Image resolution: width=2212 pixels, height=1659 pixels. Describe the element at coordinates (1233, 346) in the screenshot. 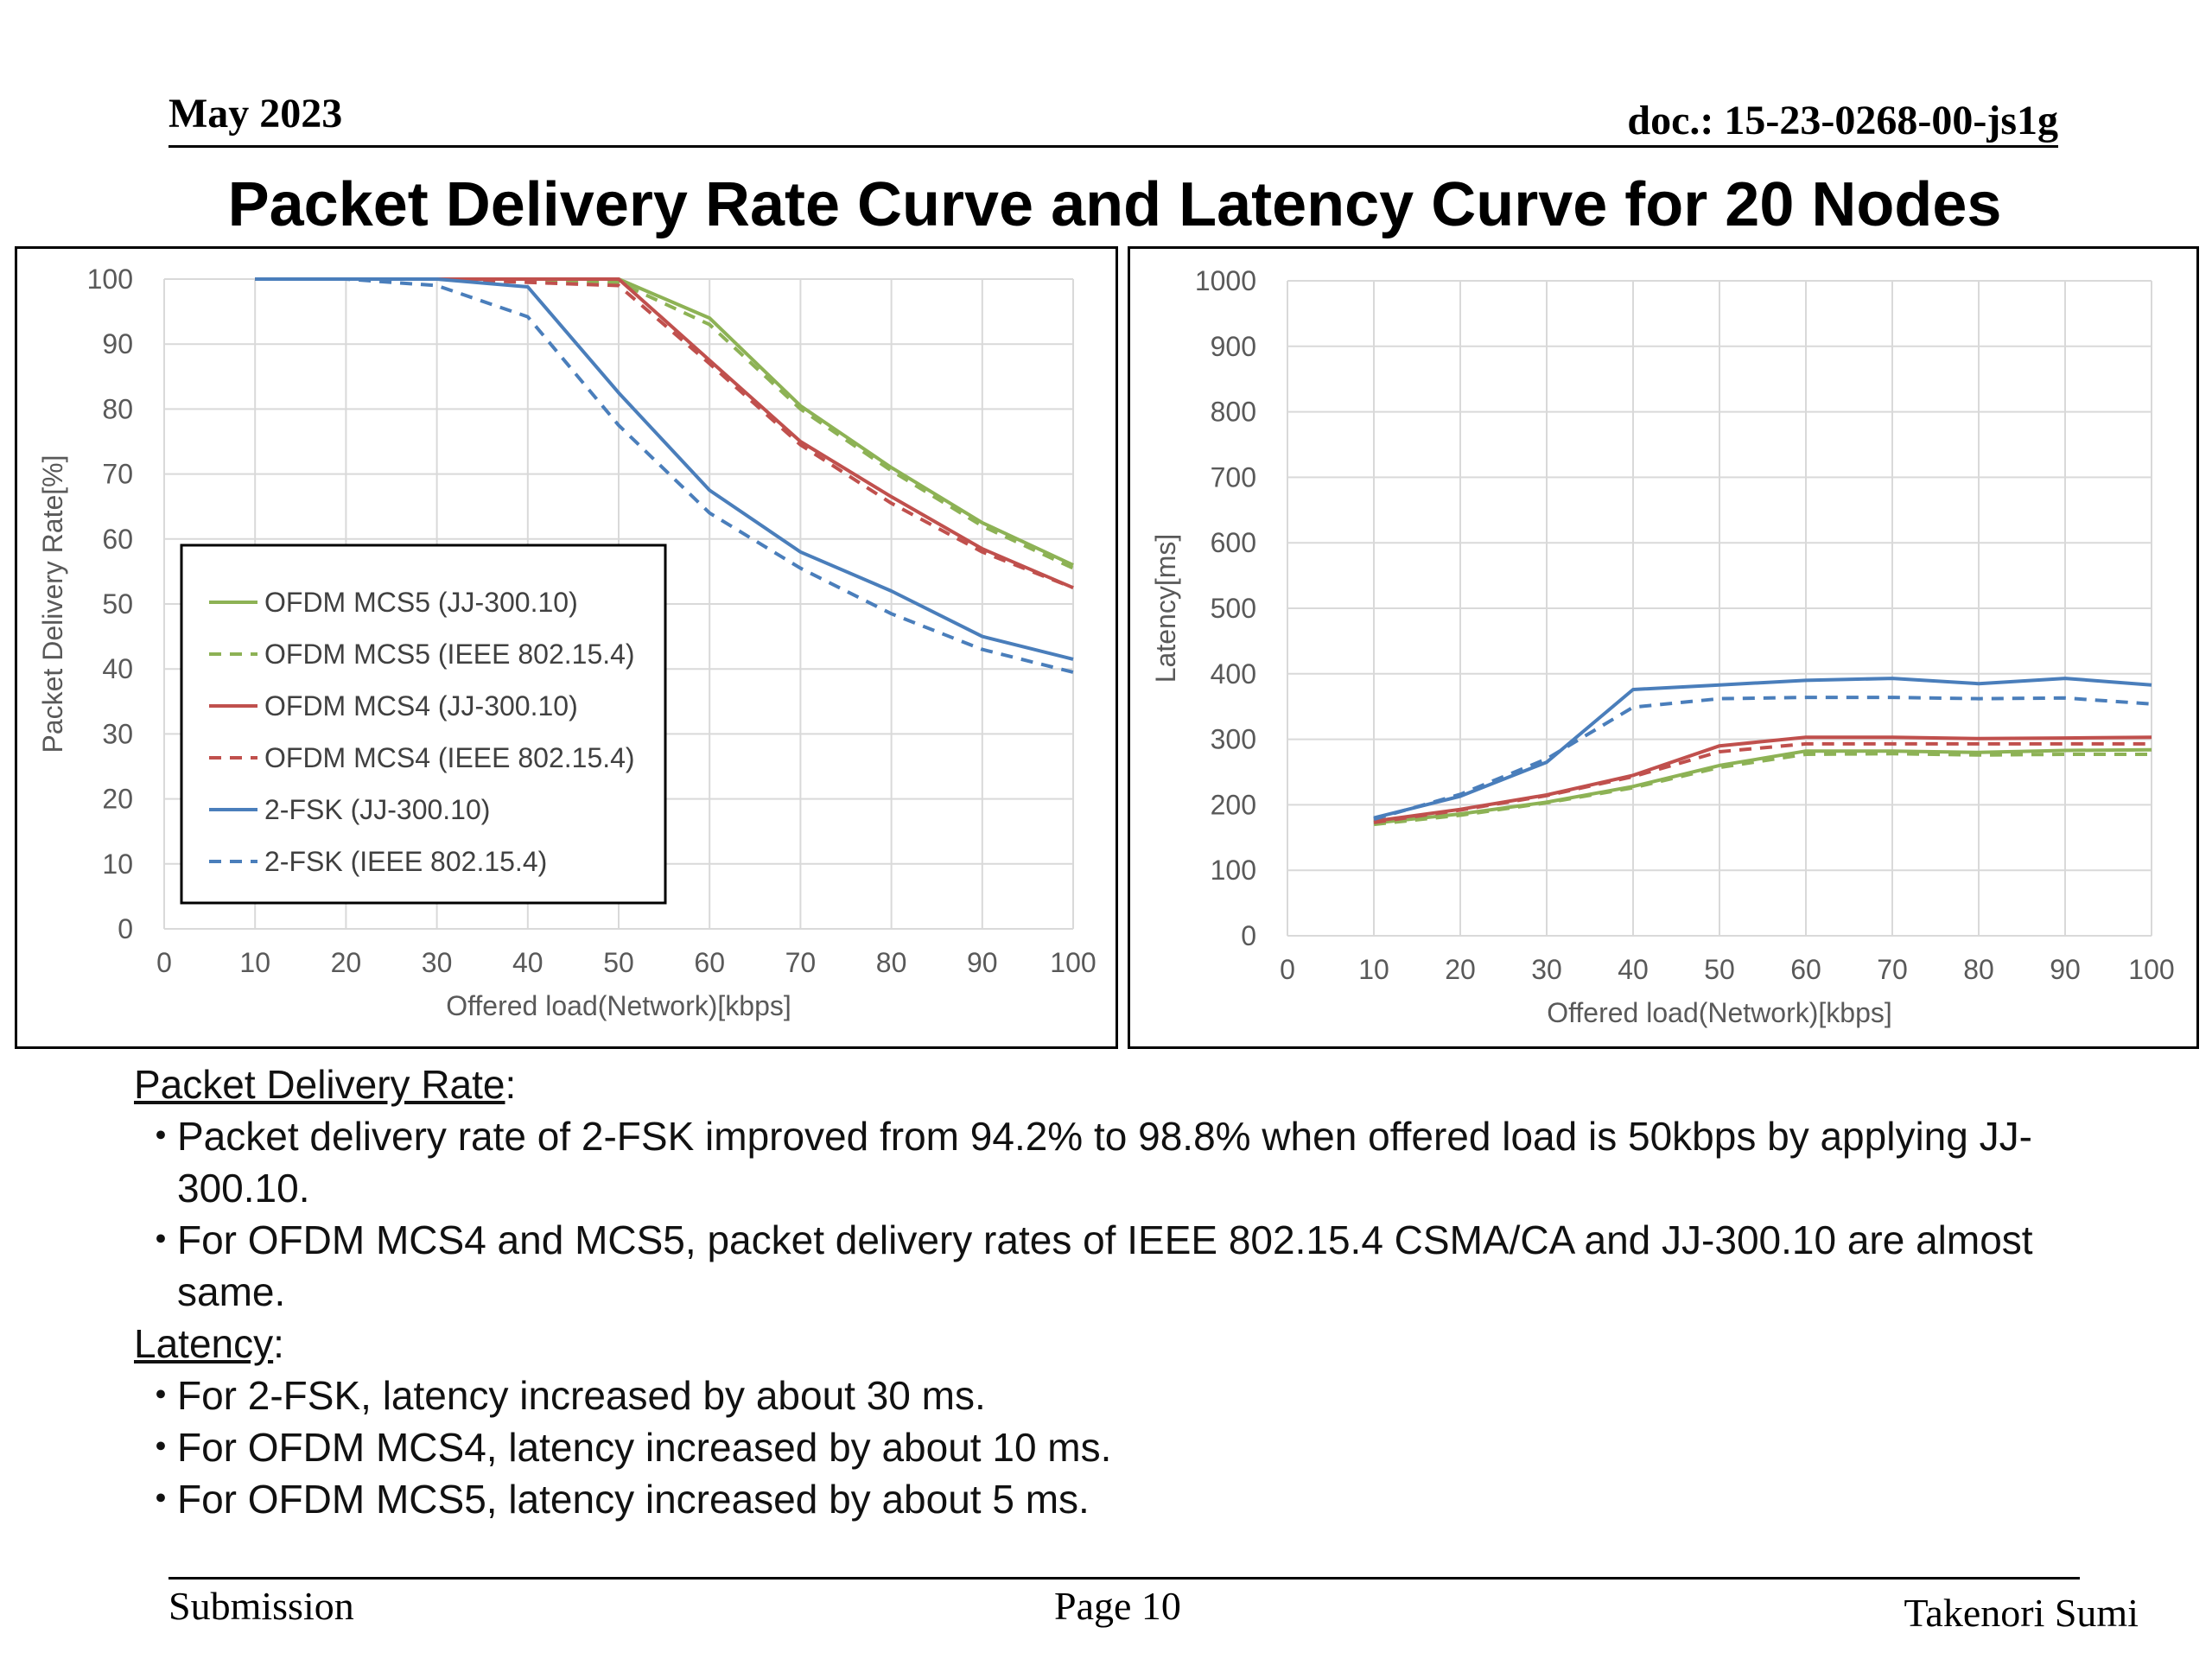

I see `chart1-y-tick-label: 900` at that location.